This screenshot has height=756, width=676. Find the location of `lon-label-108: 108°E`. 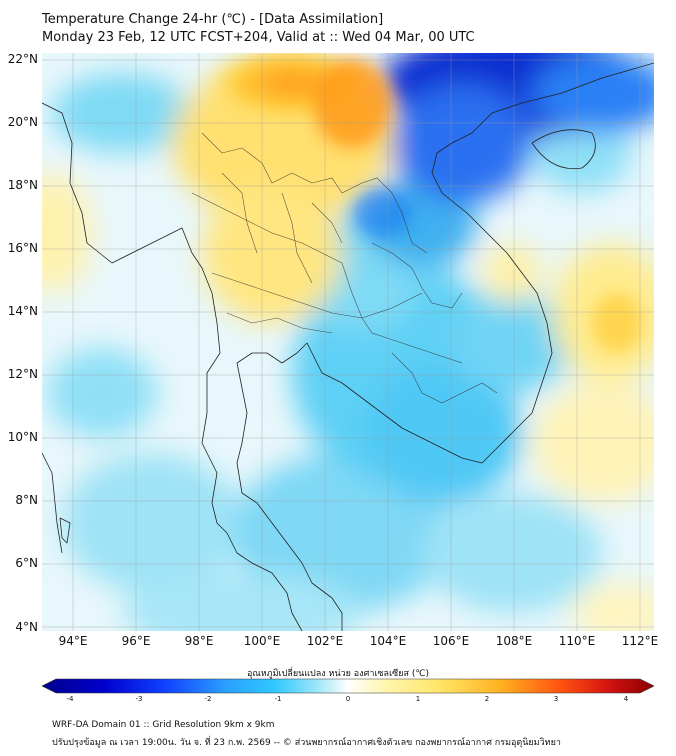

lon-label-108: 108°E is located at coordinates (514, 641).